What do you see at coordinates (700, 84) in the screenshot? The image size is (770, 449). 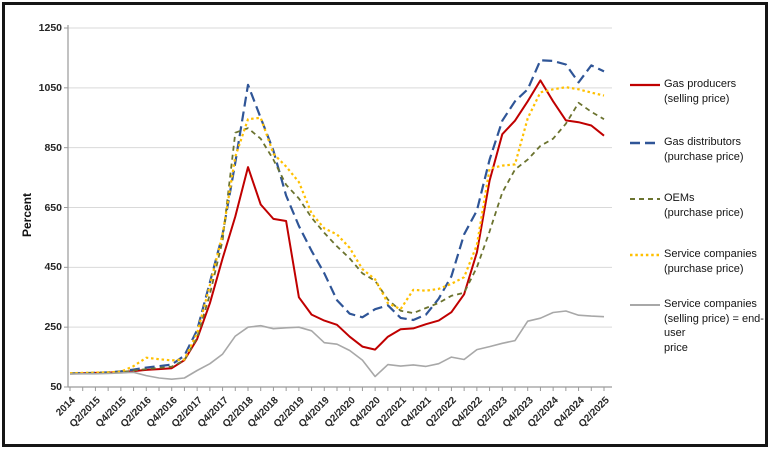 I see `legend-label-line: Gas producers` at bounding box center [700, 84].